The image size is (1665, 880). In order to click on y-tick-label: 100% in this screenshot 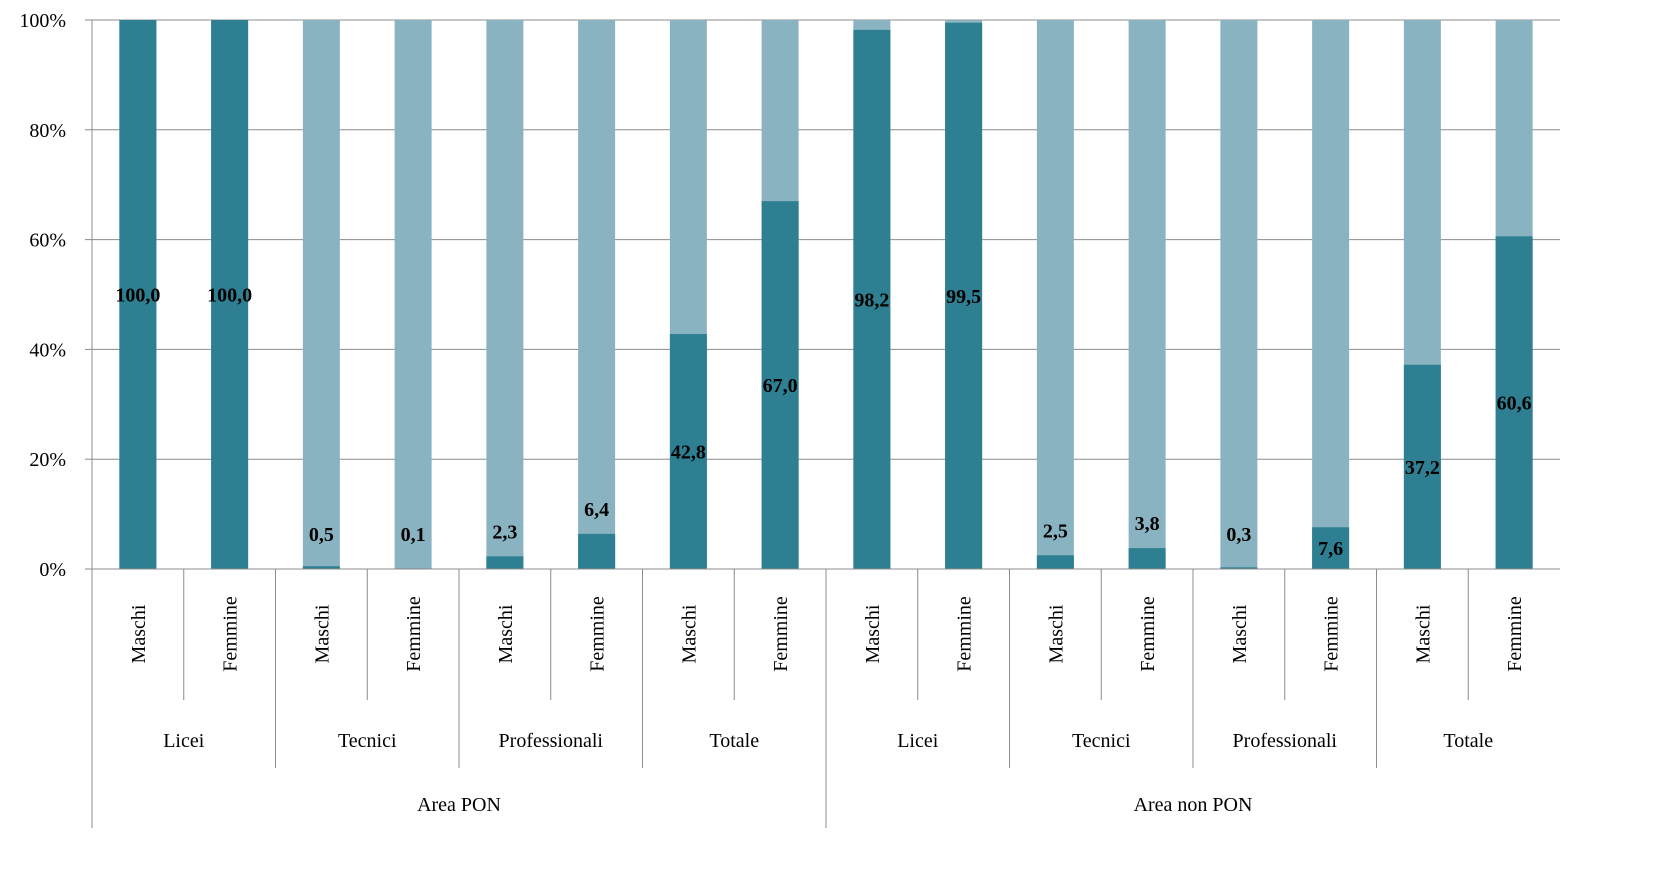, I will do `click(42, 21)`.